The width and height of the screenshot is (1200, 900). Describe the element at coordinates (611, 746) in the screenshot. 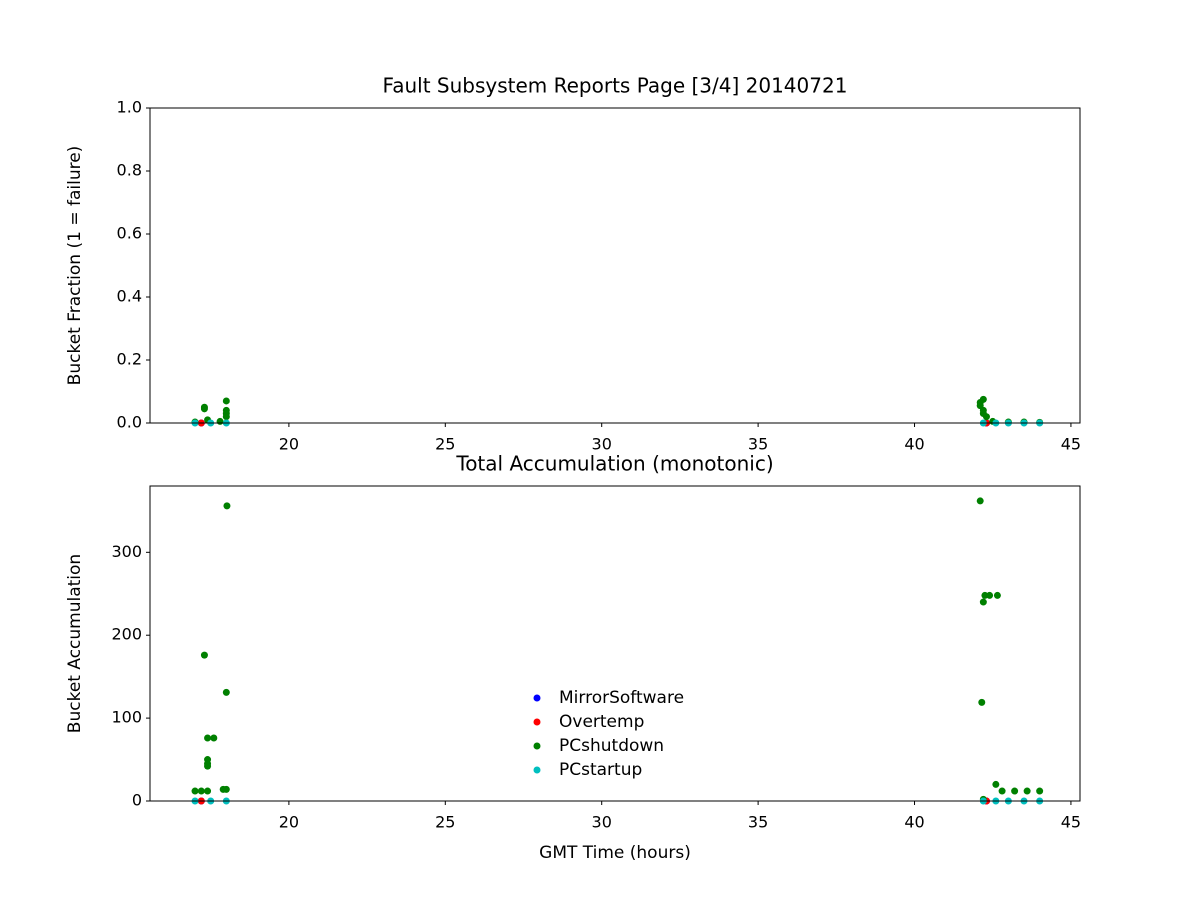

I see `legend-label: PCshutdown` at that location.